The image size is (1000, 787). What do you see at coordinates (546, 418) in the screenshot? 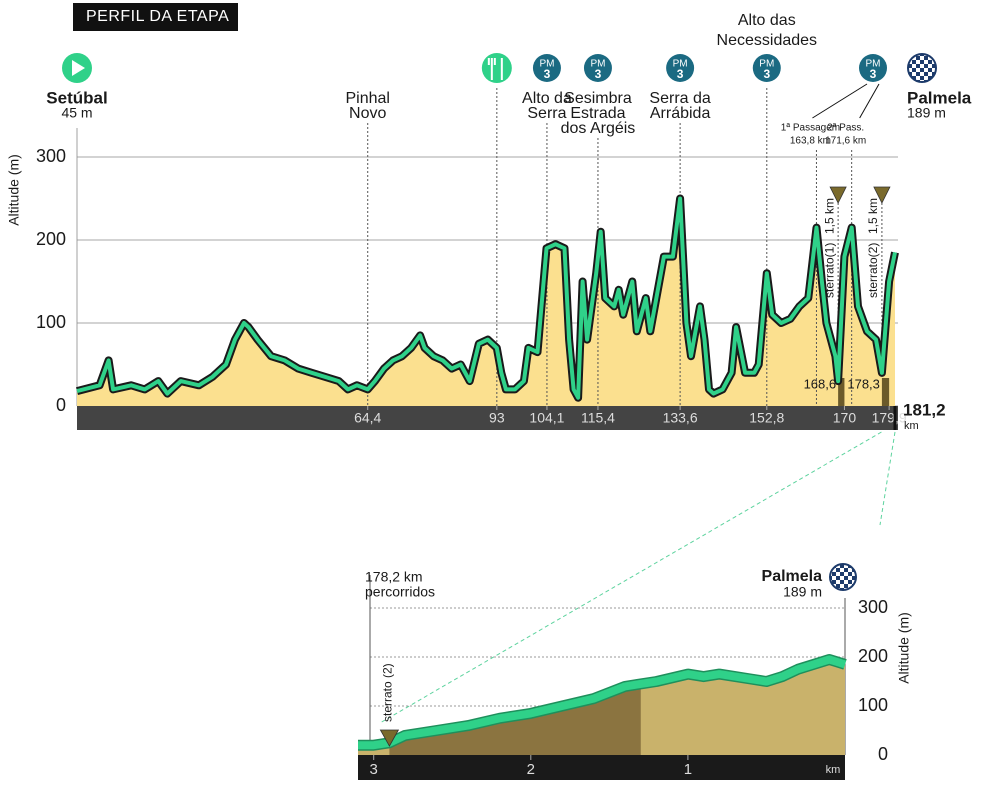
I see `x-tick-label: 104,1` at bounding box center [546, 418].